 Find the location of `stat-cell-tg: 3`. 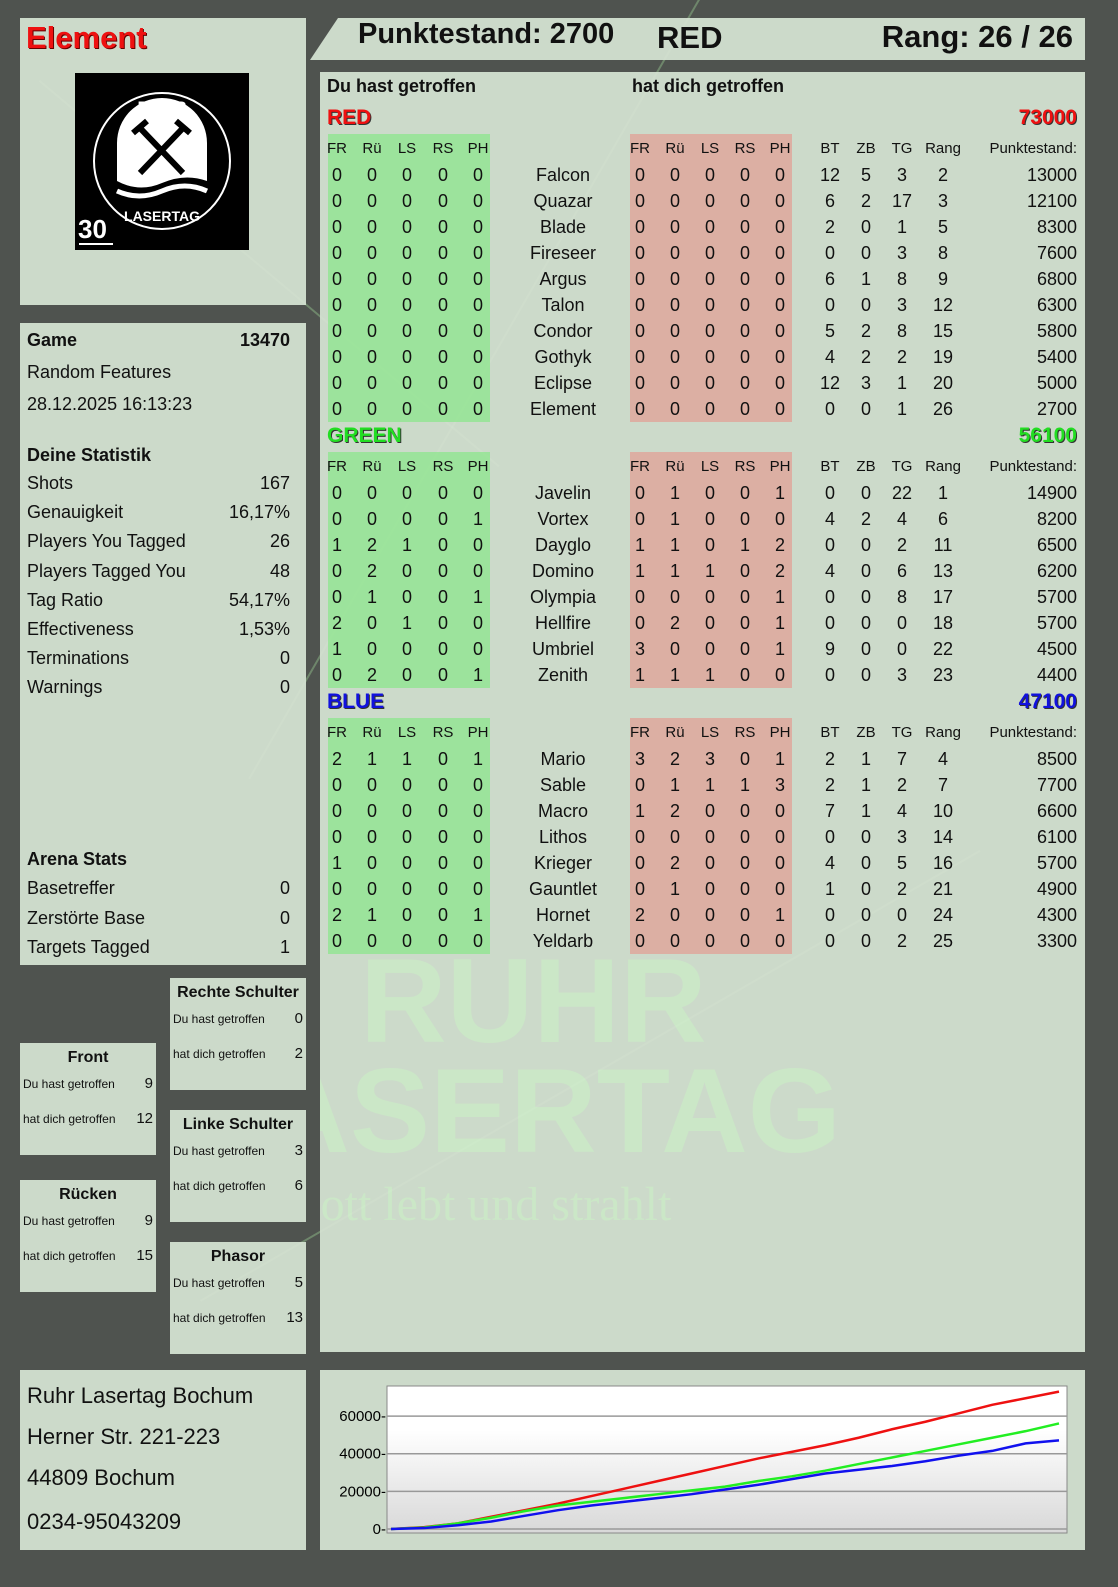

stat-cell-tg: 3 is located at coordinates (901, 253).